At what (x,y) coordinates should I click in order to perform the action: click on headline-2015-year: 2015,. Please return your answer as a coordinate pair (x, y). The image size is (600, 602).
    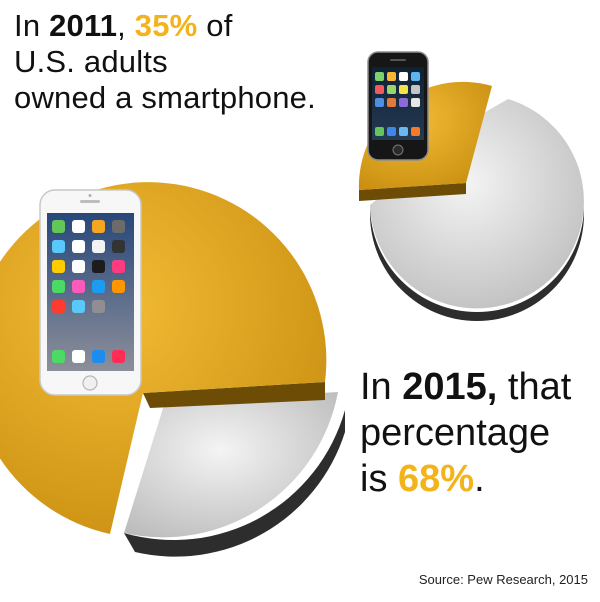
    Looking at the image, I should click on (450, 387).